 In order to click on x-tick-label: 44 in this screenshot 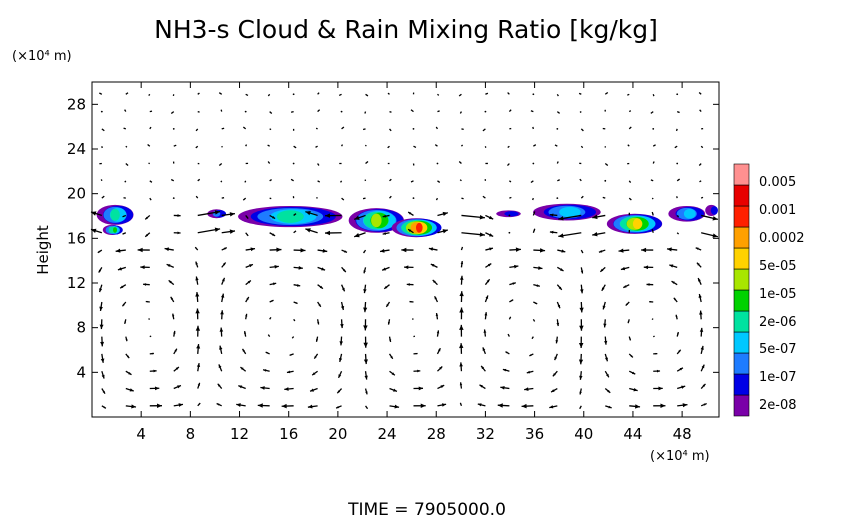, I will do `click(632, 434)`.